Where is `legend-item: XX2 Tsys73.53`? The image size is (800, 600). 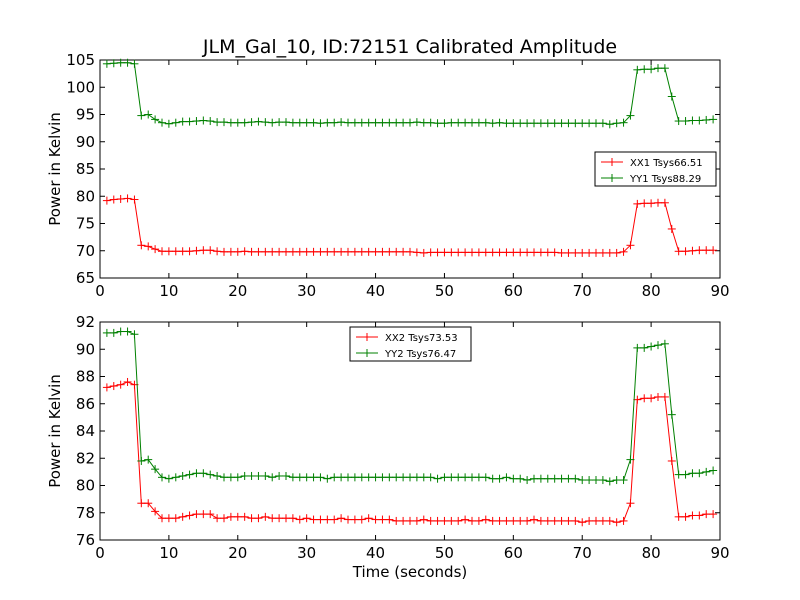
legend-item: XX2 Tsys73.53 is located at coordinates (407, 338).